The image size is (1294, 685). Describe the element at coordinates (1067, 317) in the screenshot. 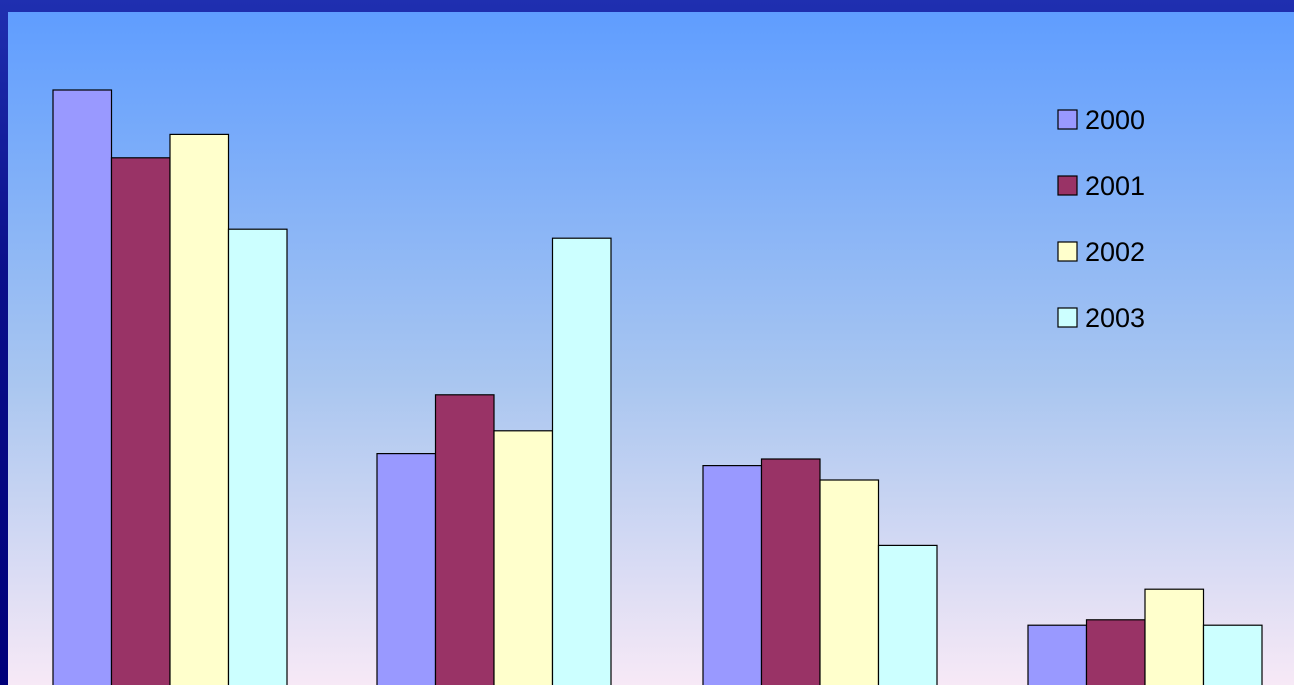

I see `legend-swatch-2003` at that location.